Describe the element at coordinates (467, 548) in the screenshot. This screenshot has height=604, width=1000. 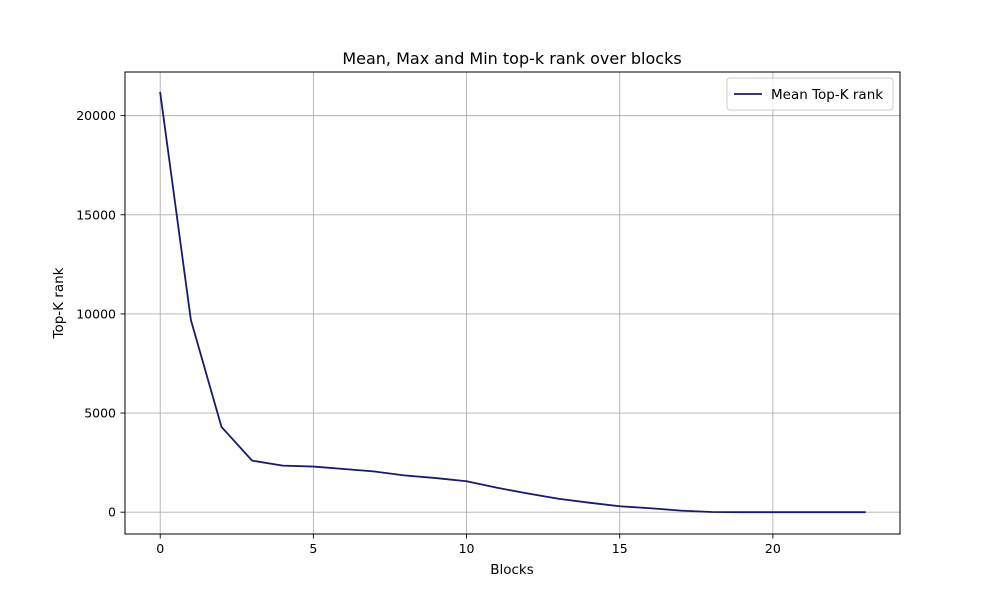
I see `x-tick-label: 10` at that location.